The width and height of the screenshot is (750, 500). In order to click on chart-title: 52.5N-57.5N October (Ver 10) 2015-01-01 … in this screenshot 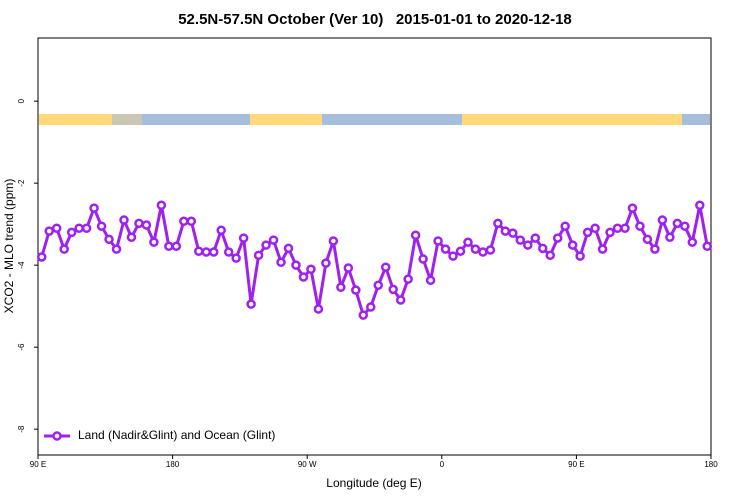, I will do `click(375, 19)`.